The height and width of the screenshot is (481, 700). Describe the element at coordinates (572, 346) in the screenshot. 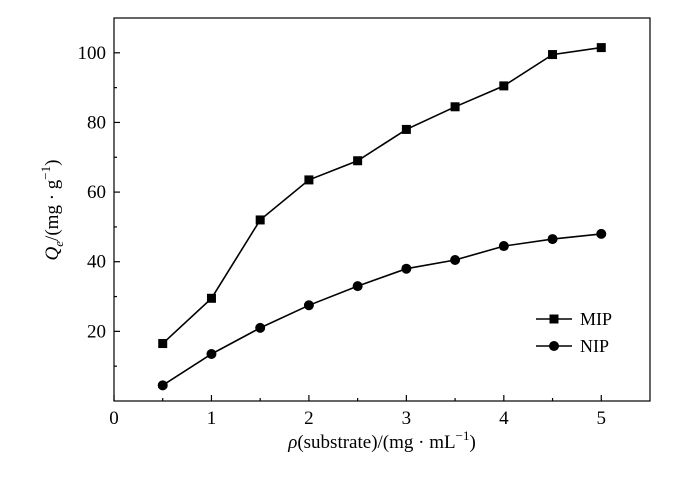

I see `legend-item-nip: NIP` at that location.